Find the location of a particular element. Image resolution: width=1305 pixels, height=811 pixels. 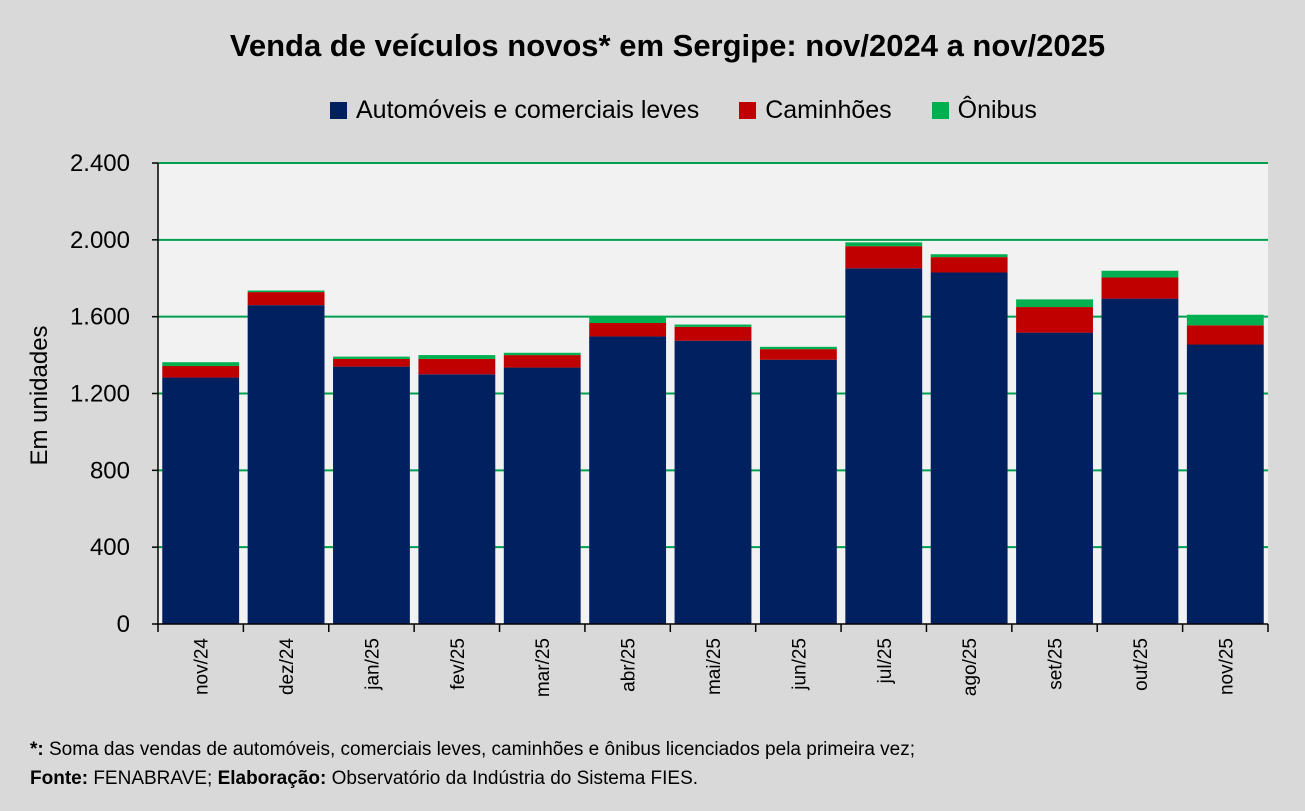

legend-item-onibus: Ônibus is located at coordinates (984, 110).